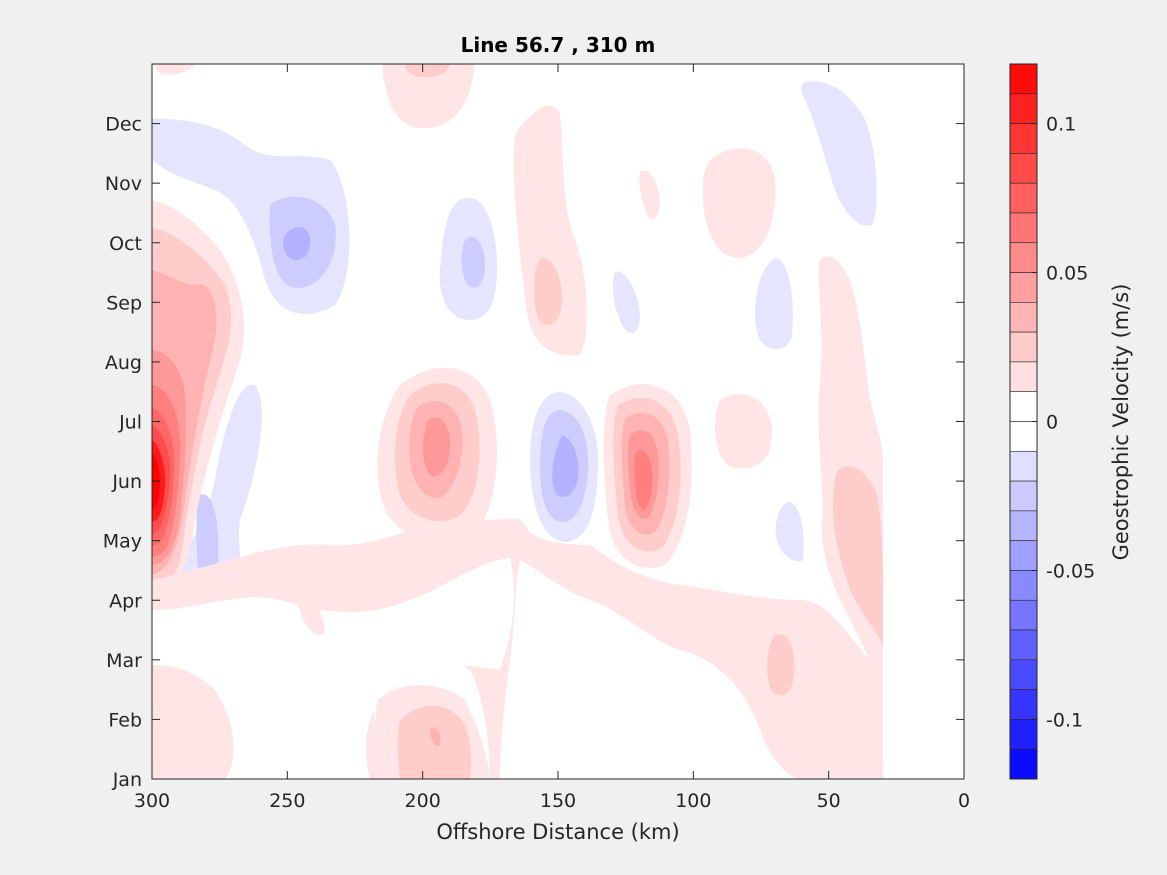 This screenshot has height=875, width=1167. What do you see at coordinates (123, 184) in the screenshot?
I see `y-tick-label: Nov` at bounding box center [123, 184].